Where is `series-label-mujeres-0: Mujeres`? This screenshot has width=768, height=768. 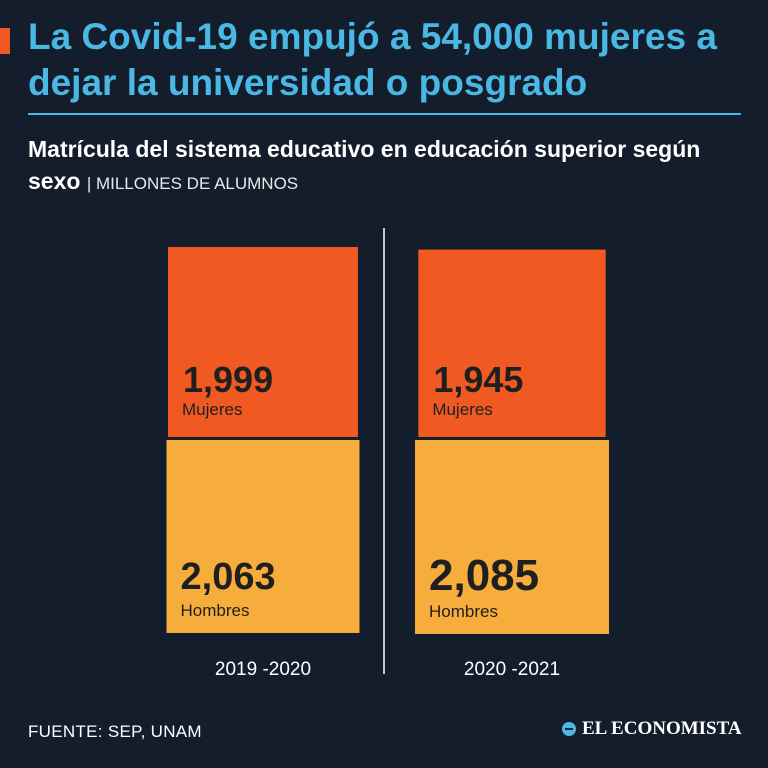 series-label-mujeres-0: Mujeres is located at coordinates (212, 409).